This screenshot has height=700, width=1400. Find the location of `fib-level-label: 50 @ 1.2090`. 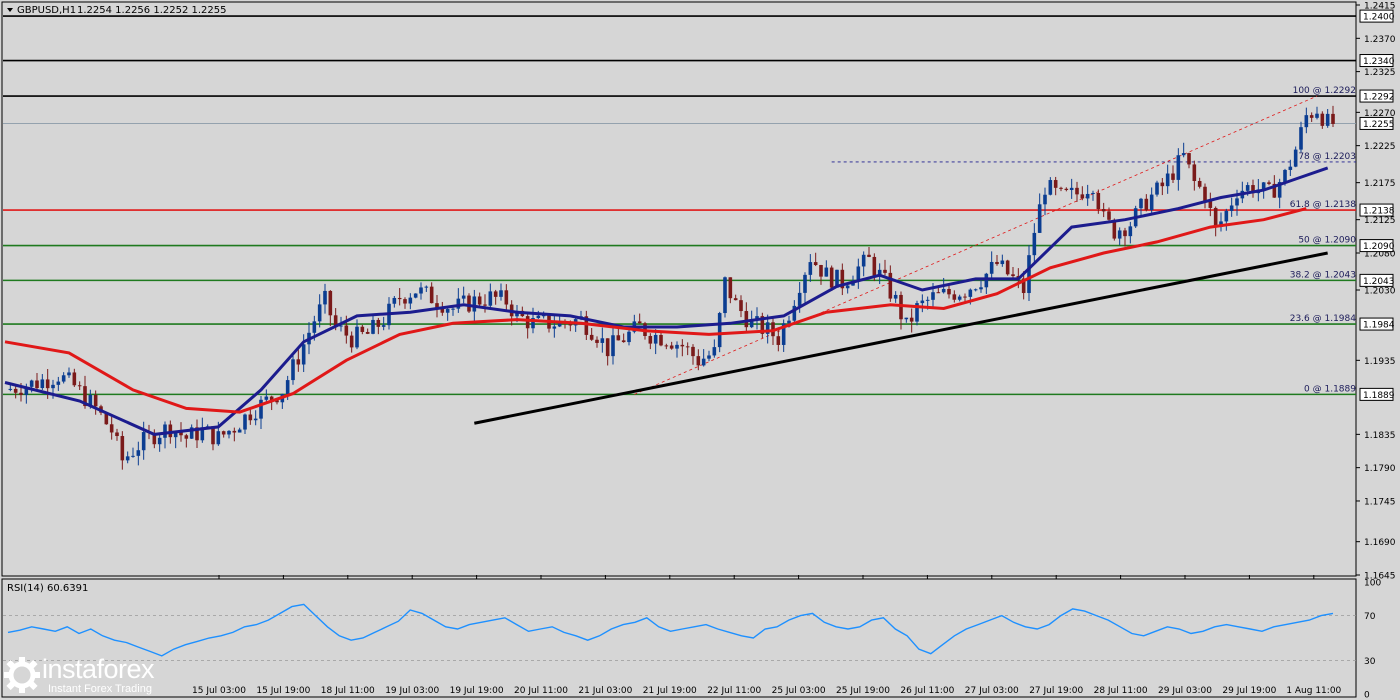

fib-level-label: 50 @ 1.2090 is located at coordinates (1327, 241).